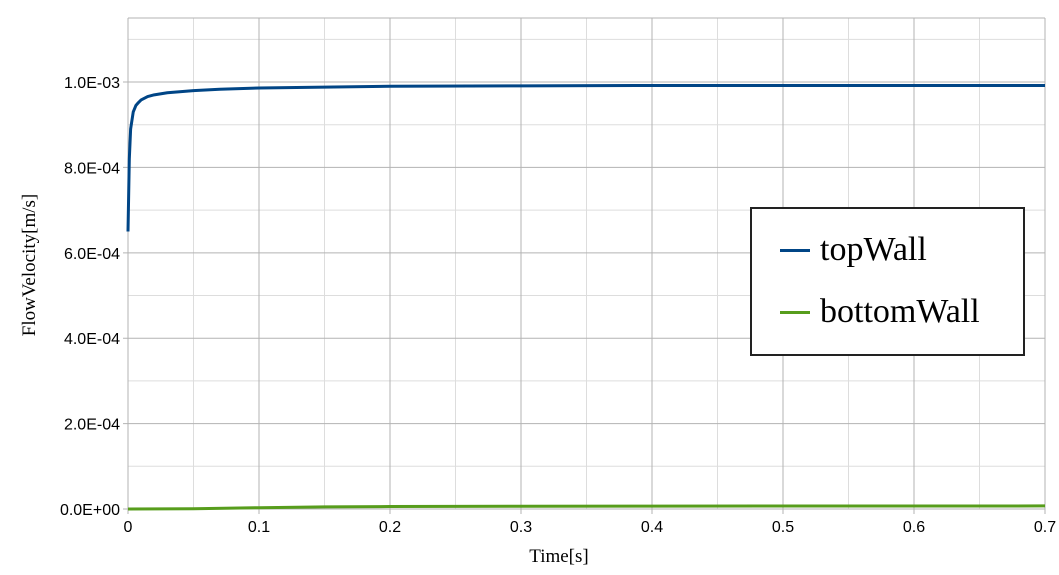 The width and height of the screenshot is (1059, 575). I want to click on x-tick-label: 0.1, so click(259, 527).